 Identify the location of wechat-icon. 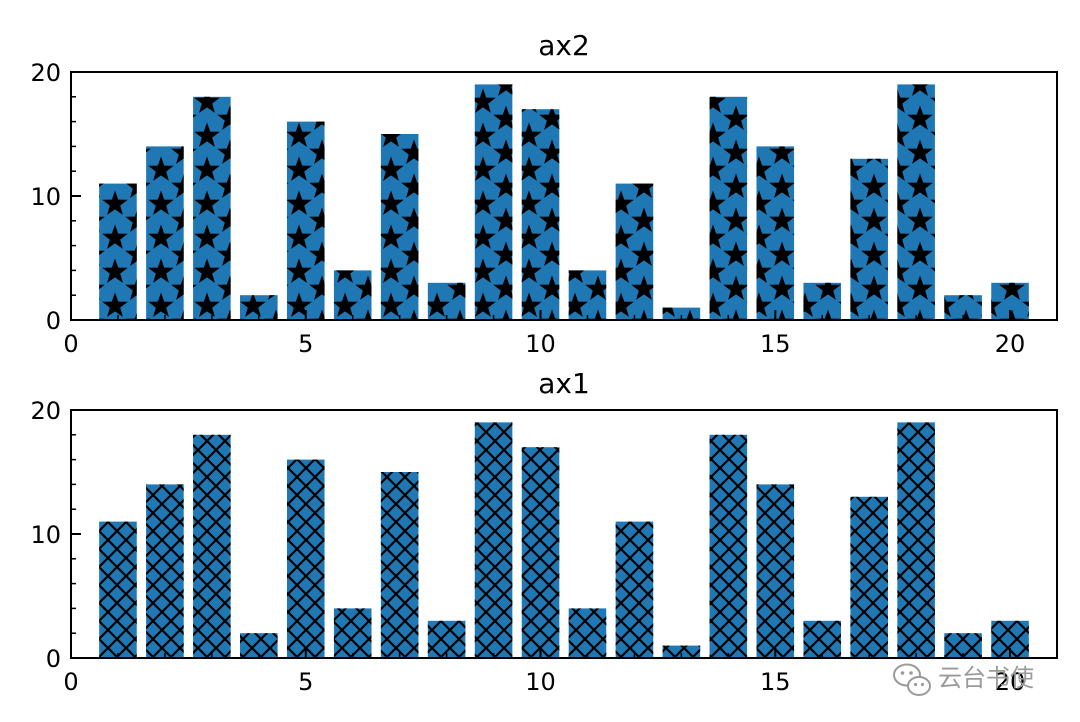
(912, 679).